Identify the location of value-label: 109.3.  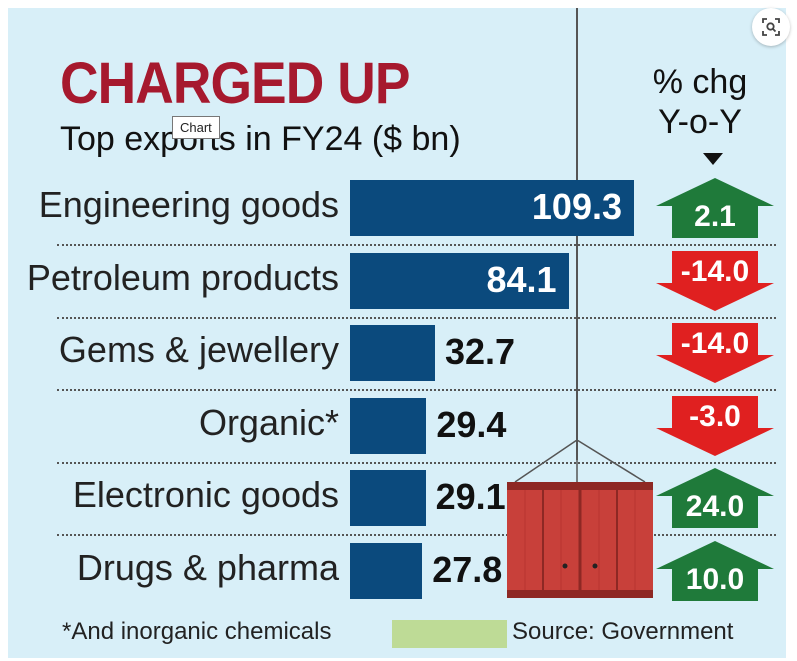
(576, 206).